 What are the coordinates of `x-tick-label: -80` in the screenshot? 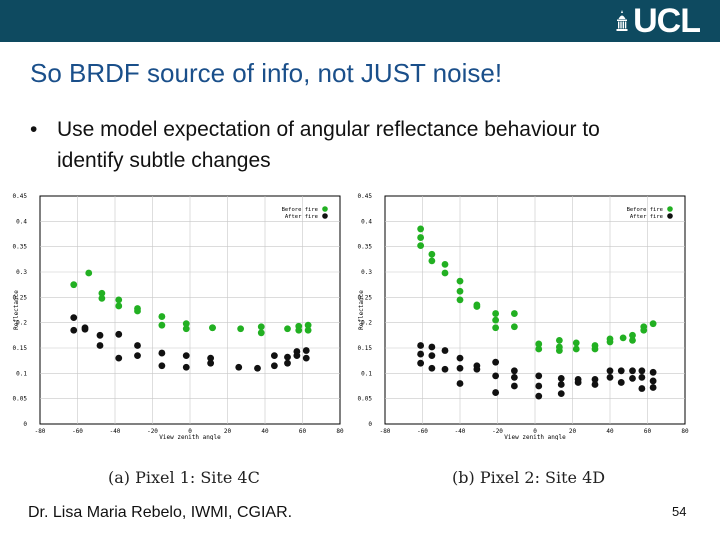 It's located at (385, 431).